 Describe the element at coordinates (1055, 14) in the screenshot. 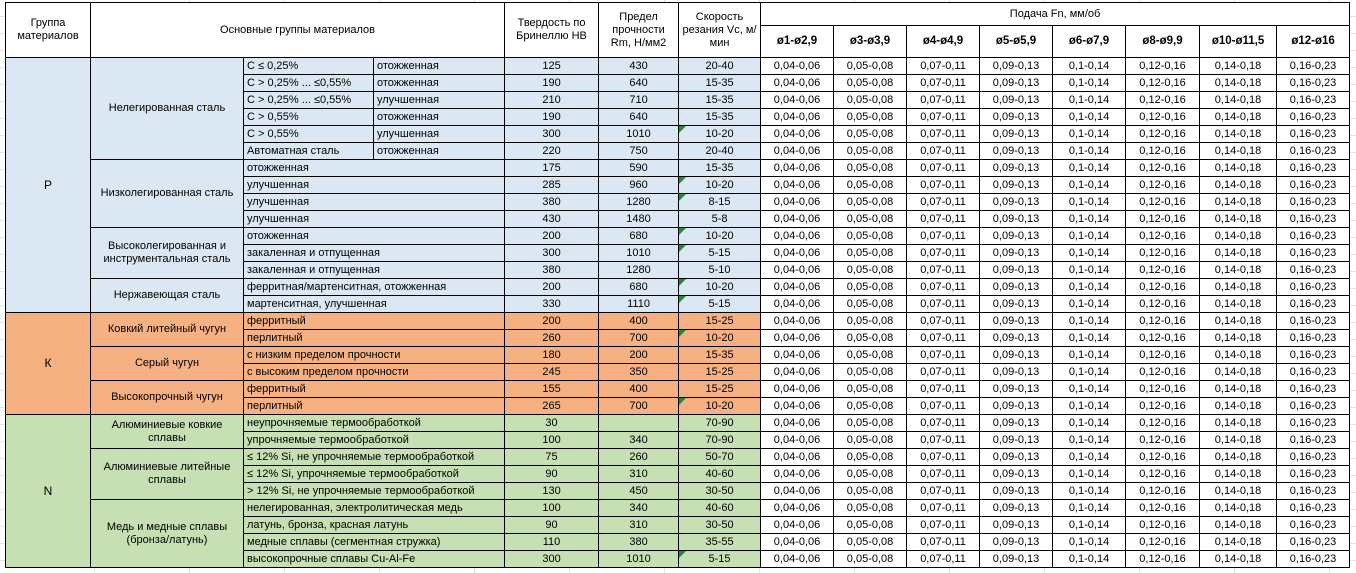

I see `header-feed-title: Подача Fn, мм/об` at that location.